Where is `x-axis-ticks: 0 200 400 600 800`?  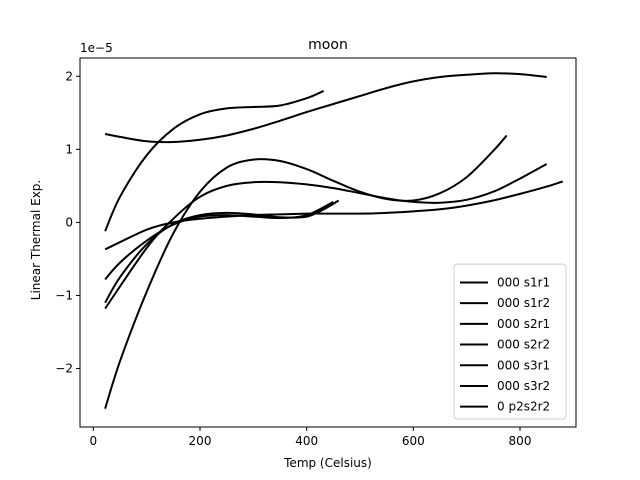
x-axis-ticks: 0 200 400 600 800 is located at coordinates (311, 437).